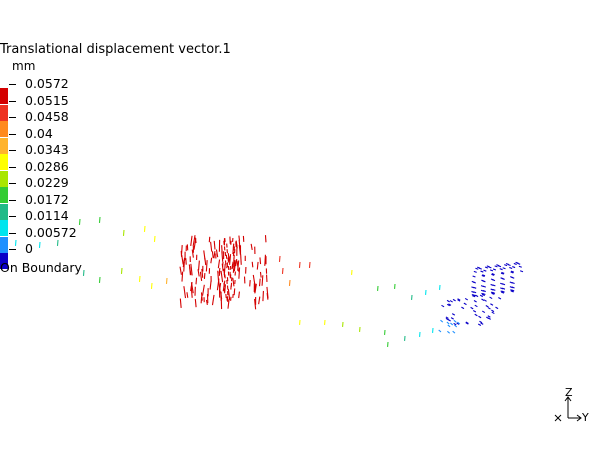 This screenshot has height=450, width=600. Describe the element at coordinates (41, 267) in the screenshot. I see `legend-boundary-label: On Boundary` at that location.